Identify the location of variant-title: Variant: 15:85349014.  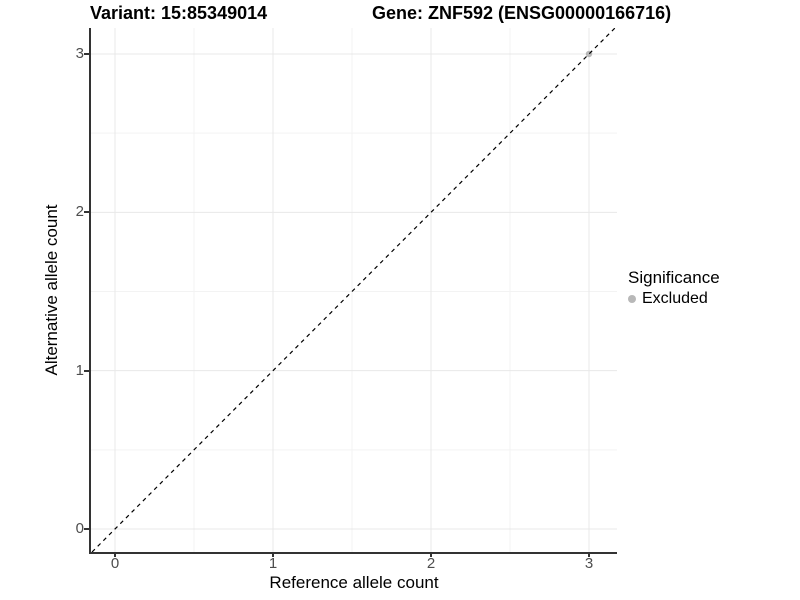
(179, 13).